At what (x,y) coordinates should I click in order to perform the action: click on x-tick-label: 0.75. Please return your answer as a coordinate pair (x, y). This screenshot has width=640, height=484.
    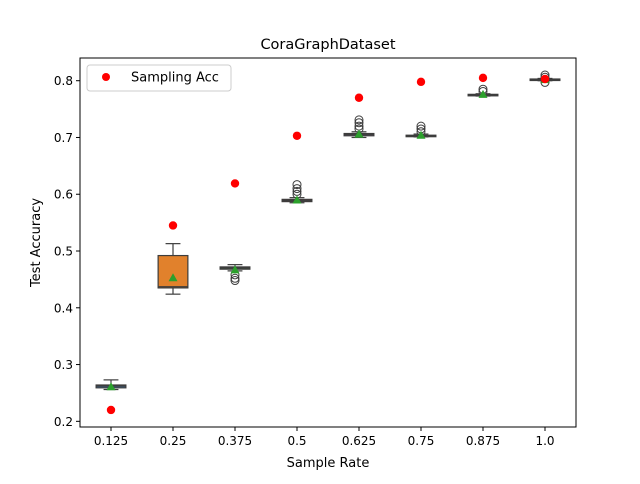
    Looking at the image, I should click on (421, 441).